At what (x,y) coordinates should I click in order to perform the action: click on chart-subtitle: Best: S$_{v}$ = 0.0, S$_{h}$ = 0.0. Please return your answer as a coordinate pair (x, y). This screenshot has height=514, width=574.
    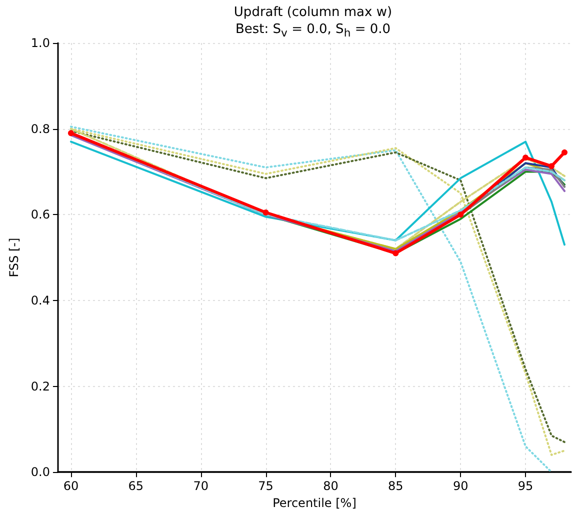
    Looking at the image, I should click on (313, 31).